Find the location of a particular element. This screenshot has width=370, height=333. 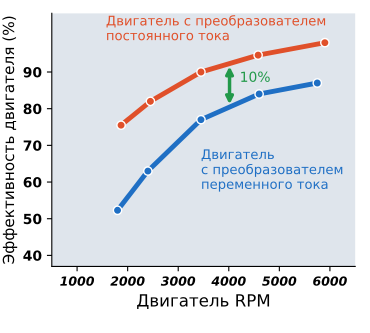

y-tick-label: 50 is located at coordinates (33, 219).